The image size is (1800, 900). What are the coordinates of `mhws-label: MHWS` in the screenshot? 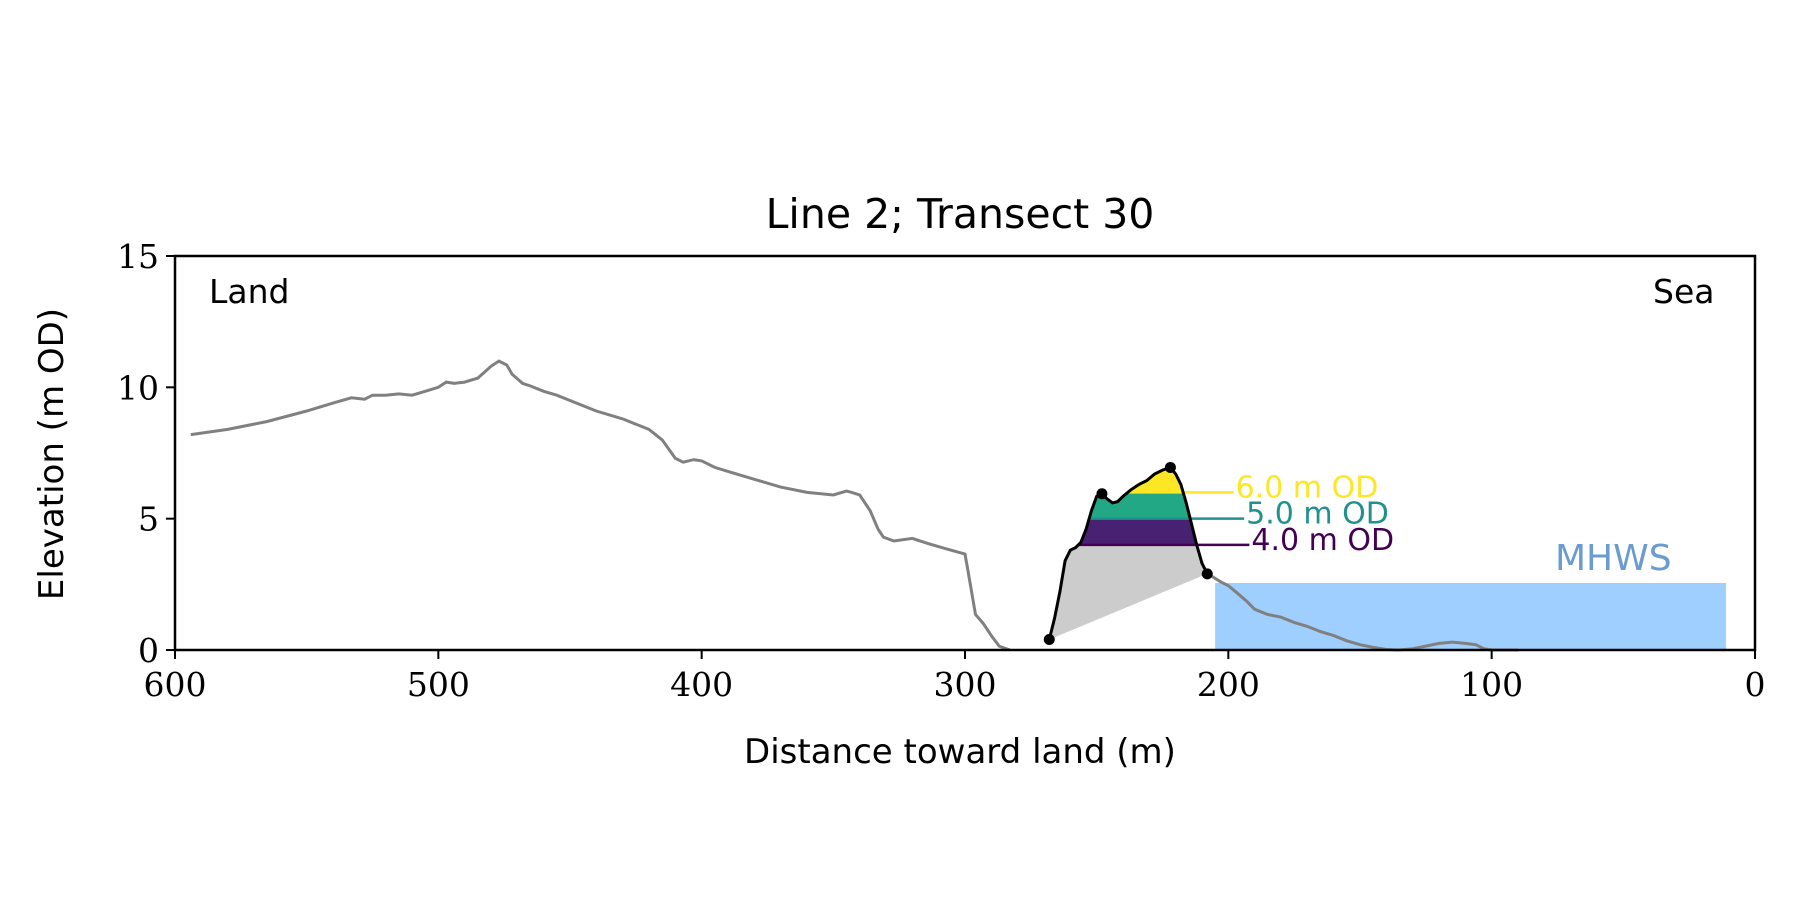 It's located at (1613, 558).